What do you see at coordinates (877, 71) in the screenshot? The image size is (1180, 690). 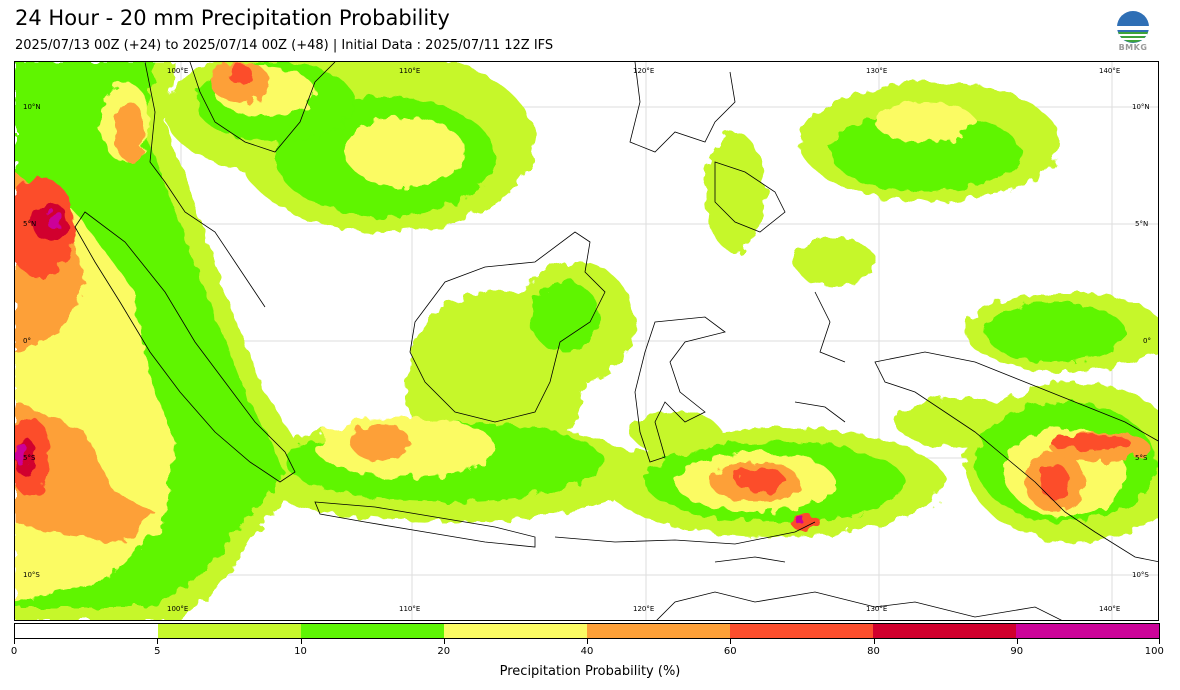 I see `lon-label-top-130: 130°E` at bounding box center [877, 71].